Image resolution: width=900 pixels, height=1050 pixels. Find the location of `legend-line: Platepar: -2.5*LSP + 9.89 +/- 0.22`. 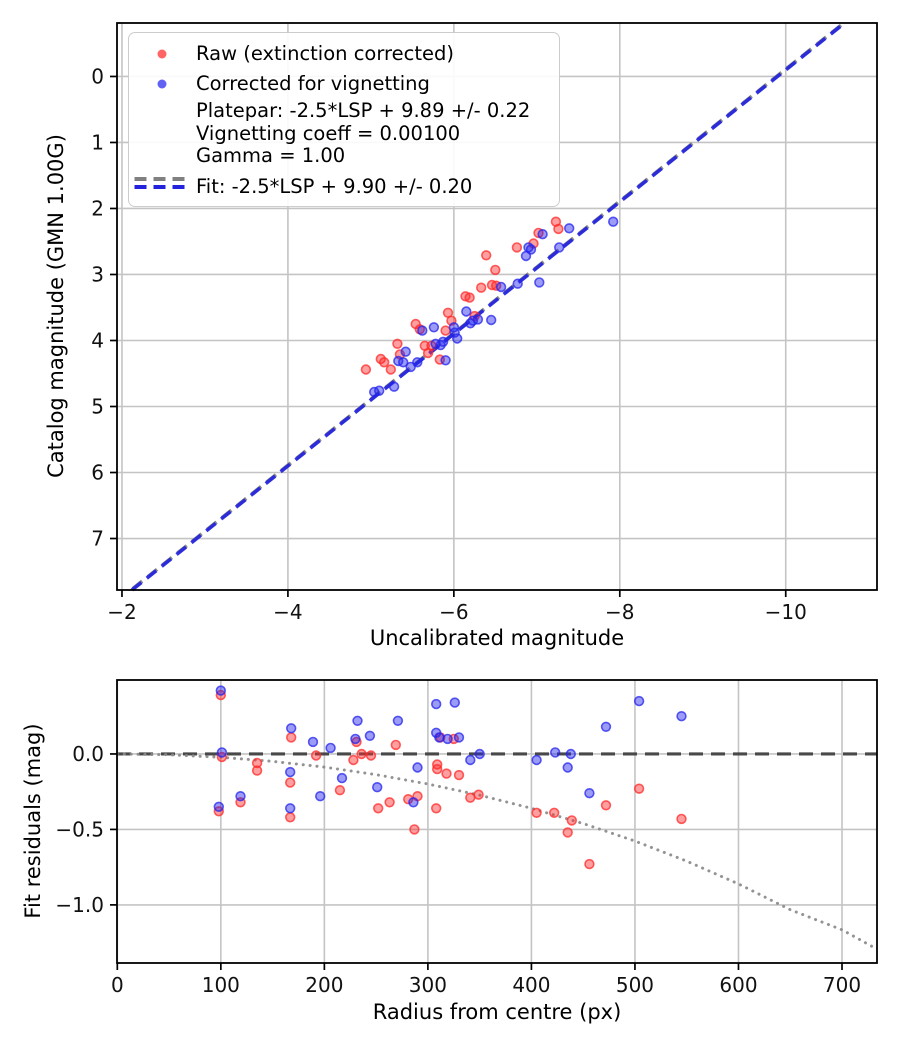

legend-line: Platepar: -2.5*LSP + 9.89 +/- 0.22 is located at coordinates (363, 110).